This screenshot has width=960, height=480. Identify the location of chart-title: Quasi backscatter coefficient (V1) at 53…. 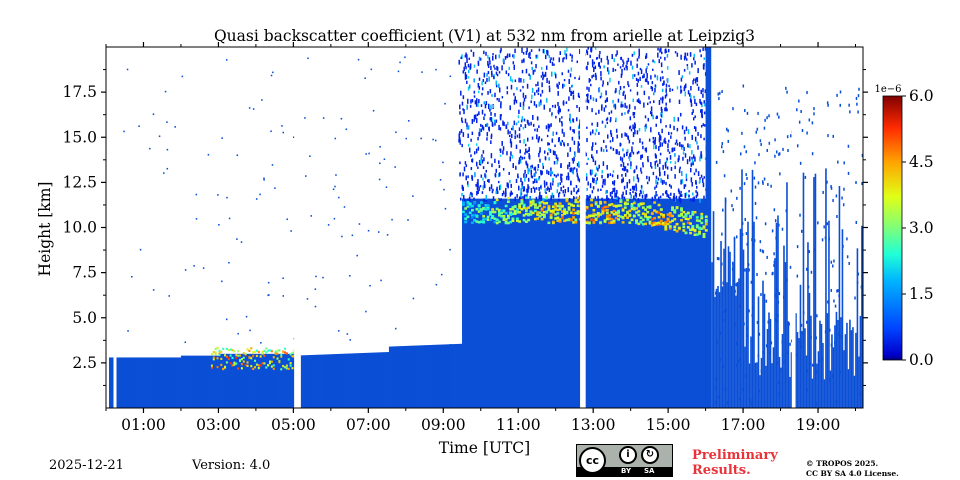
(484, 36).